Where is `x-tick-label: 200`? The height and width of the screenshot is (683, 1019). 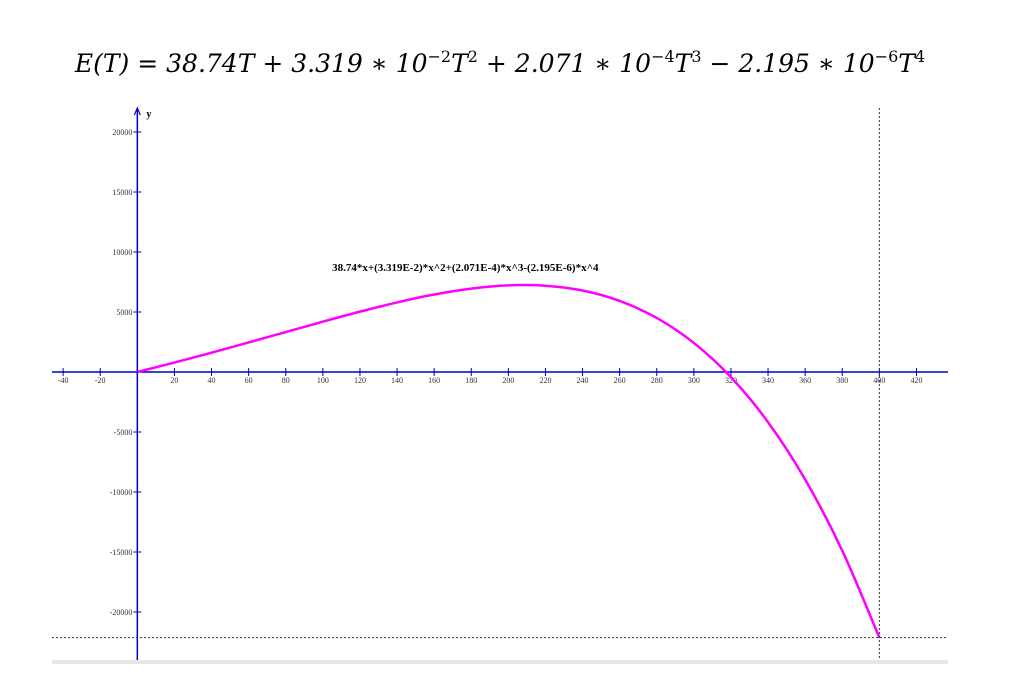 x-tick-label: 200 is located at coordinates (508, 380).